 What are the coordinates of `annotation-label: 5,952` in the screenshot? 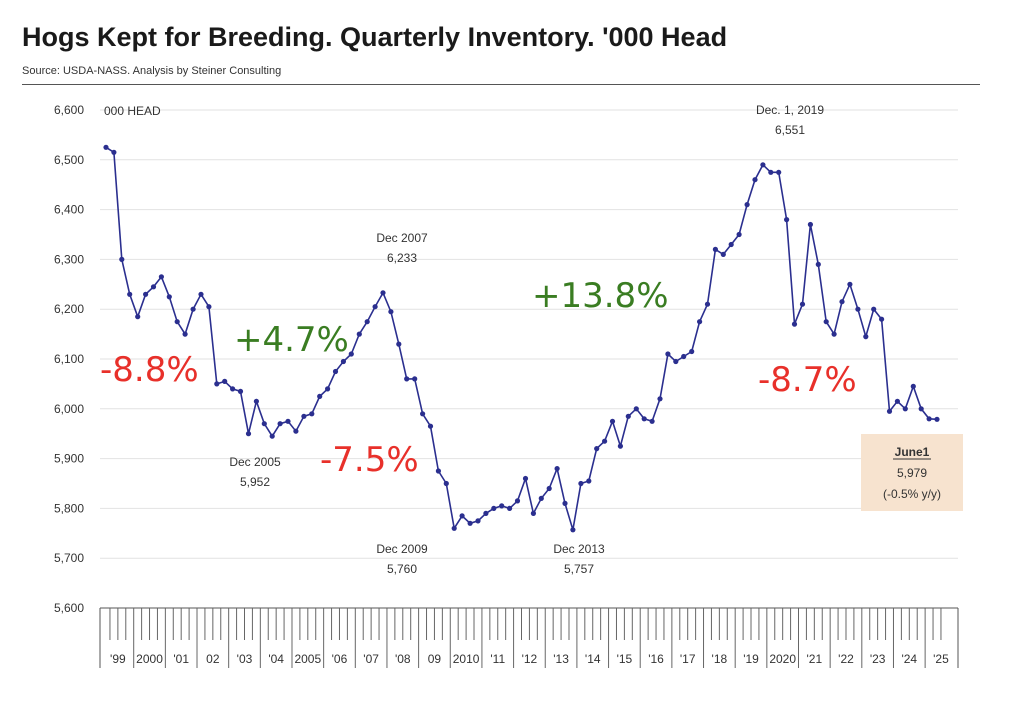 It's located at (255, 482).